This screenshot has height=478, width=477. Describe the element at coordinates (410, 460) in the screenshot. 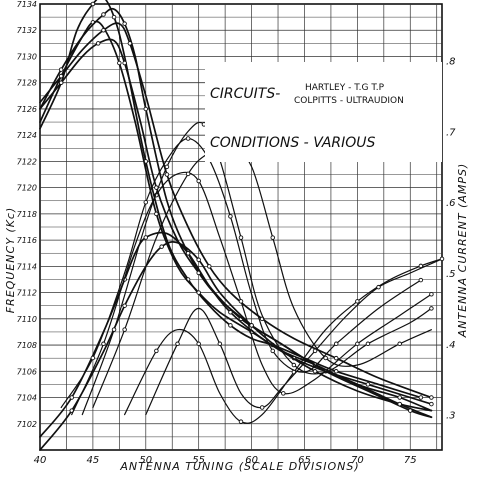

I see `x-tick-label: 75` at that location.